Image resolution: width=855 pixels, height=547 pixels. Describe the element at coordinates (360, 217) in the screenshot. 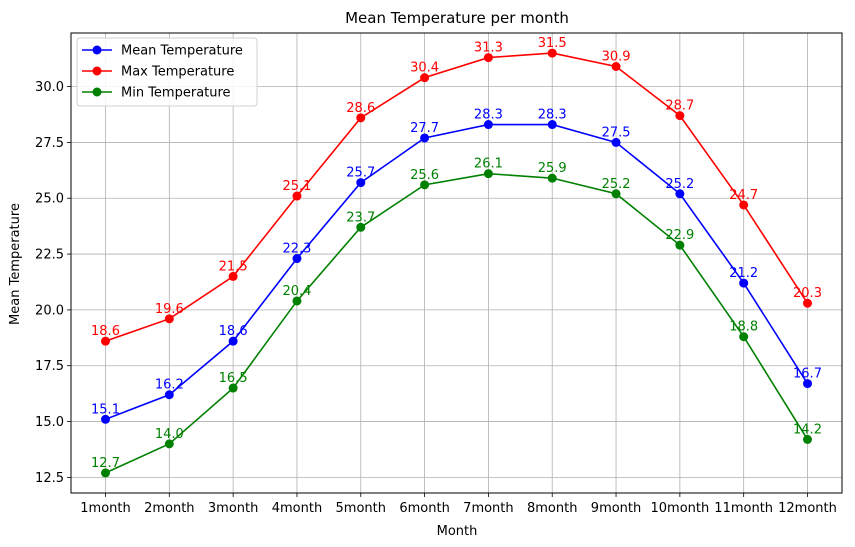

I see `data-label: 23.7` at that location.